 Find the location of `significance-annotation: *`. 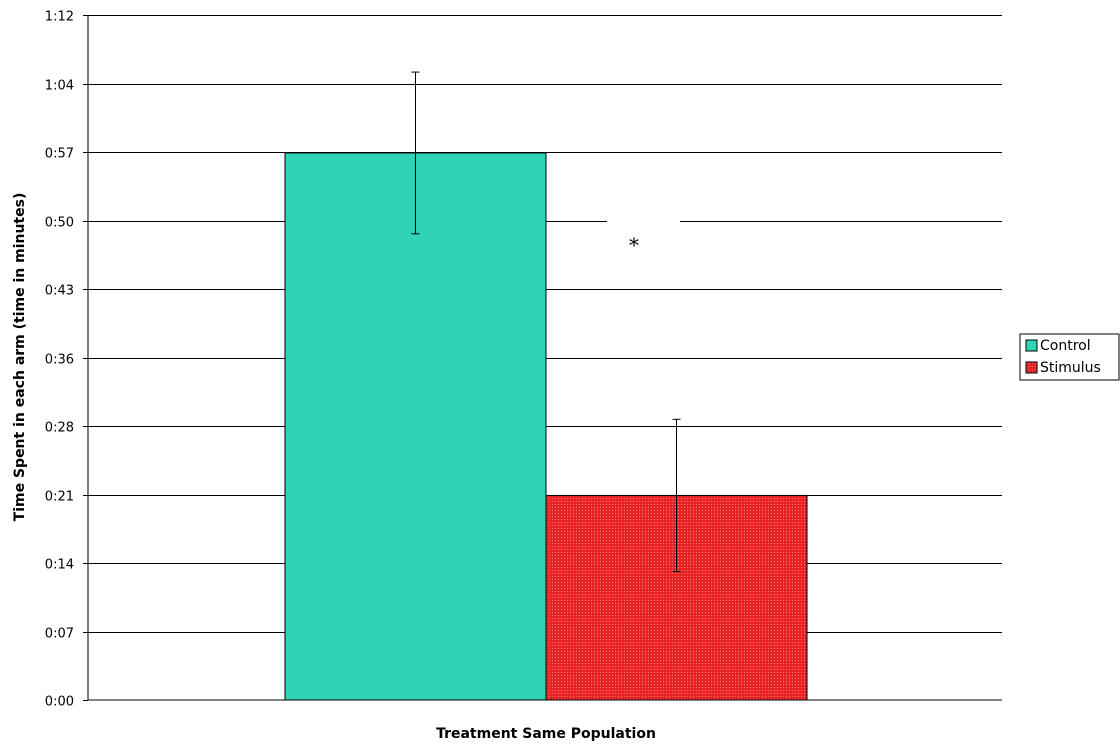

significance-annotation: * is located at coordinates (634, 245).